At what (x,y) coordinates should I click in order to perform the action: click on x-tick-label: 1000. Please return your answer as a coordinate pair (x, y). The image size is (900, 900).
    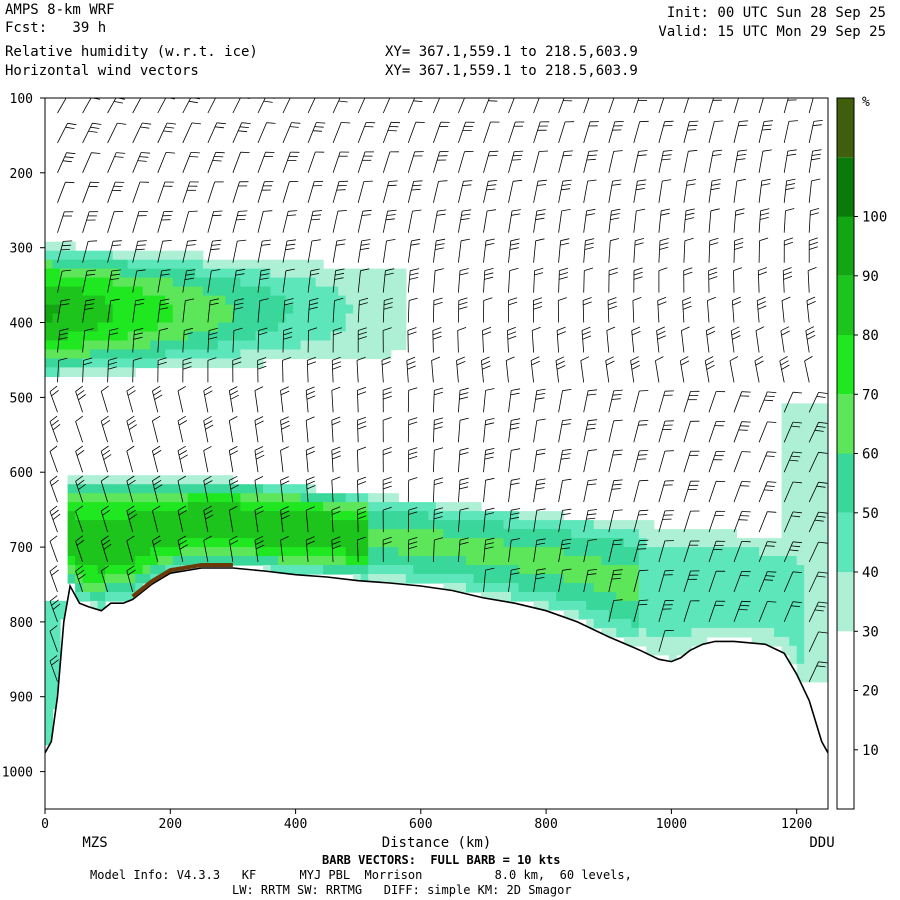
    Looking at the image, I should click on (671, 824).